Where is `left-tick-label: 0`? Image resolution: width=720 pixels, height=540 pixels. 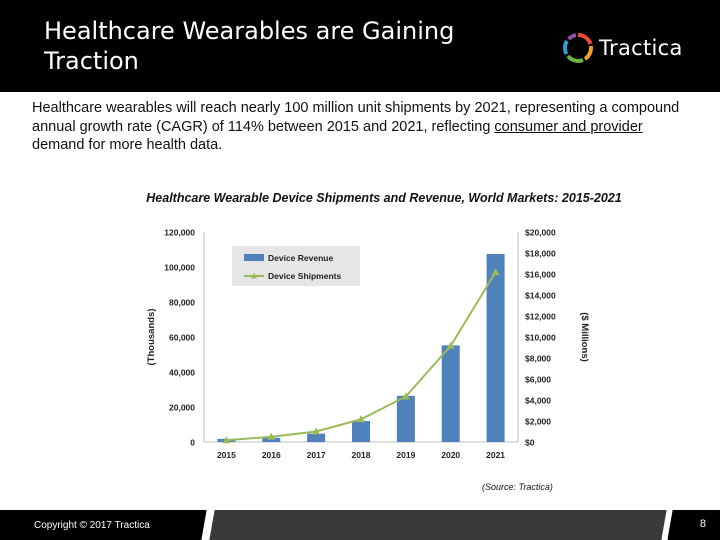
left-tick-label: 0 is located at coordinates (192, 443).